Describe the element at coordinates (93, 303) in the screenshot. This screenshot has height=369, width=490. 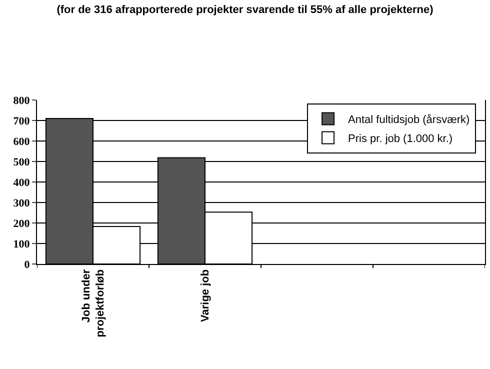
I see `x-tick-label: Job under projektforløb` at that location.